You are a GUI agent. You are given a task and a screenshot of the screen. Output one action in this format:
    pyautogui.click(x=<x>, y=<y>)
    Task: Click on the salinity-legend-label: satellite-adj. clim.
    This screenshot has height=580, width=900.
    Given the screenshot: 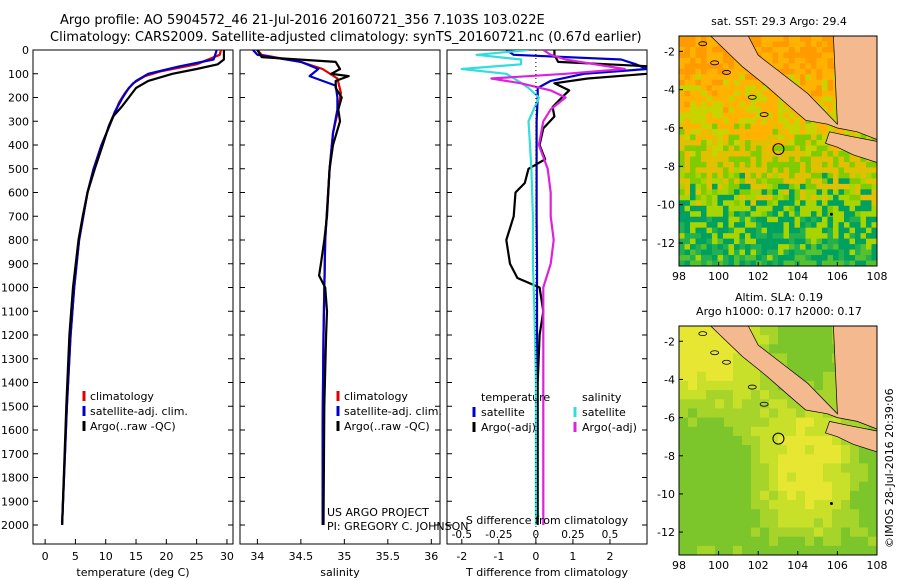 What is the action you would take?
    pyautogui.click(x=393, y=411)
    